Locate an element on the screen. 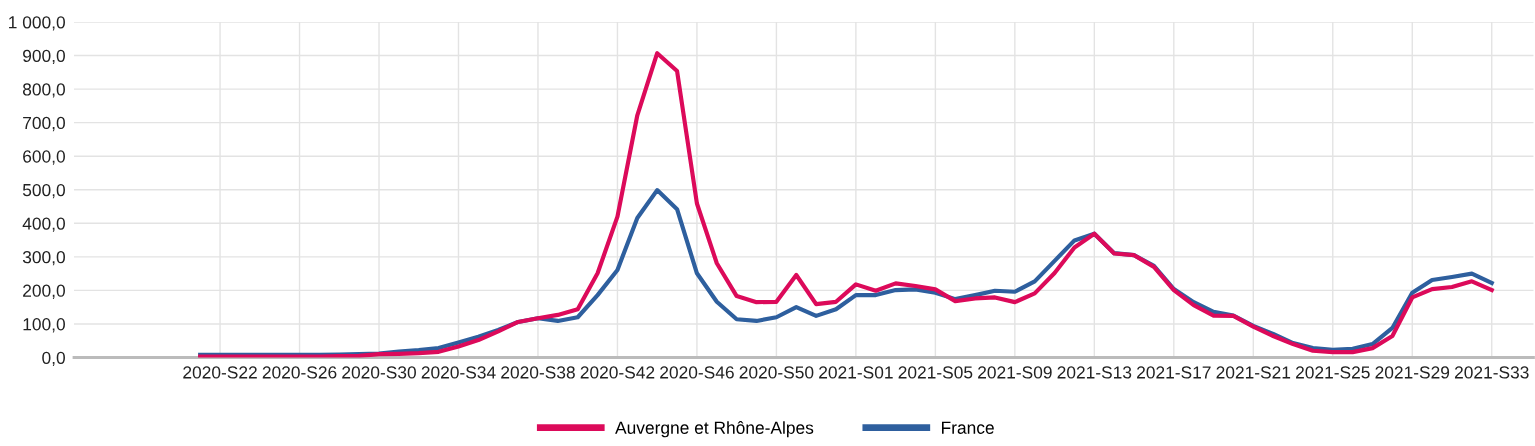 The height and width of the screenshot is (446, 1535). y-tick-label: 200,0 is located at coordinates (44, 291).